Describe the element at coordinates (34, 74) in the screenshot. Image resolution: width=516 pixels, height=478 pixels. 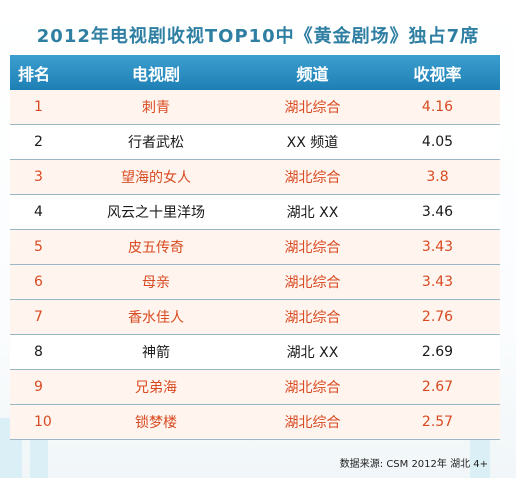
I see `header-rank: 排名` at that location.